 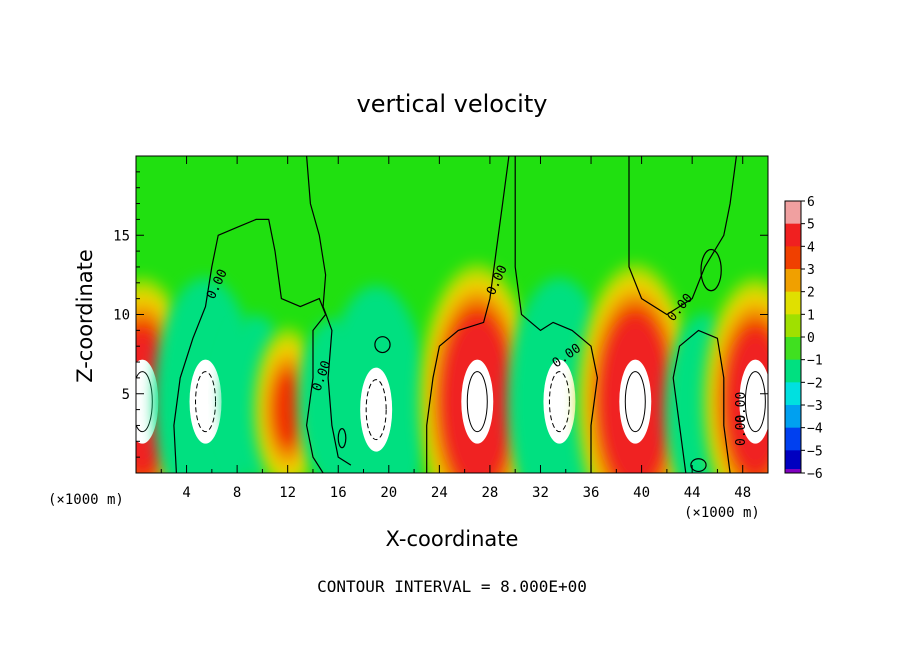 What do you see at coordinates (452, 586) in the screenshot?
I see `contour-interval-text: CONTOUR INTERVAL = 8.000E+00` at bounding box center [452, 586].